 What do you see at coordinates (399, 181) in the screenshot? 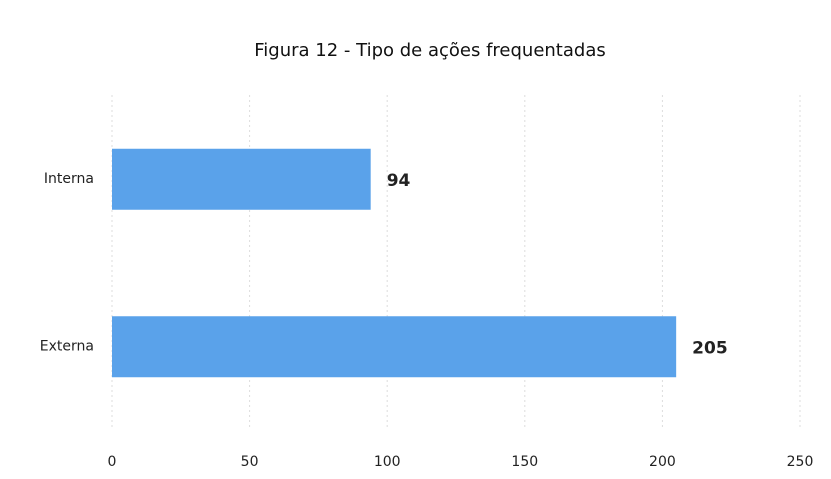
I see `data-label: 94` at bounding box center [399, 181].